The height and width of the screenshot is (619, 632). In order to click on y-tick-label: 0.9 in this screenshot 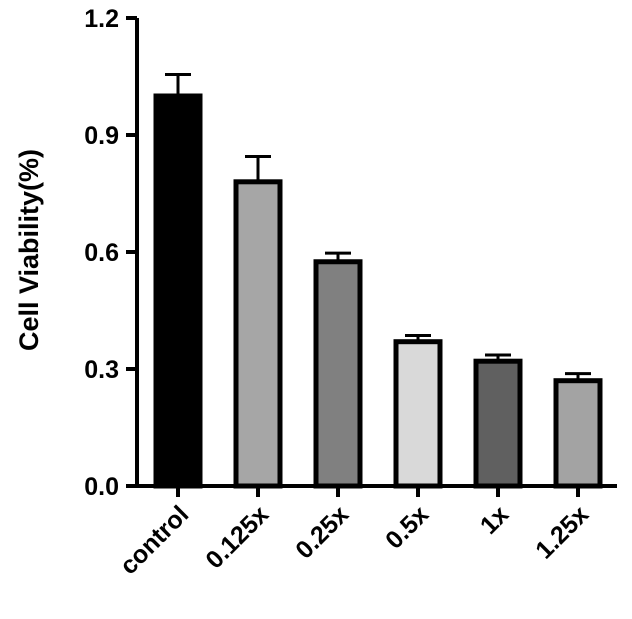, I will do `click(101, 136)`.